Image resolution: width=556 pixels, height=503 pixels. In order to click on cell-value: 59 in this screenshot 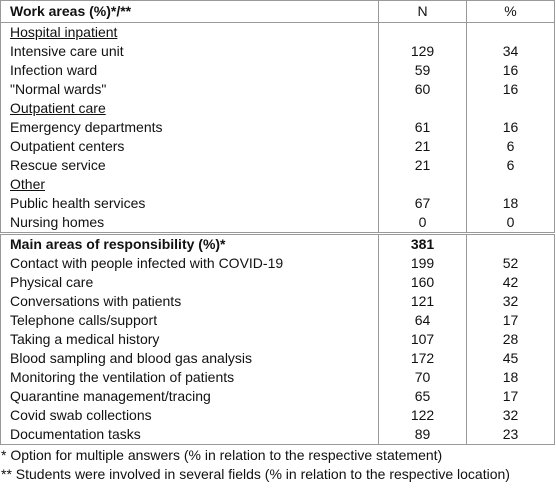, I will do `click(422, 70)`.